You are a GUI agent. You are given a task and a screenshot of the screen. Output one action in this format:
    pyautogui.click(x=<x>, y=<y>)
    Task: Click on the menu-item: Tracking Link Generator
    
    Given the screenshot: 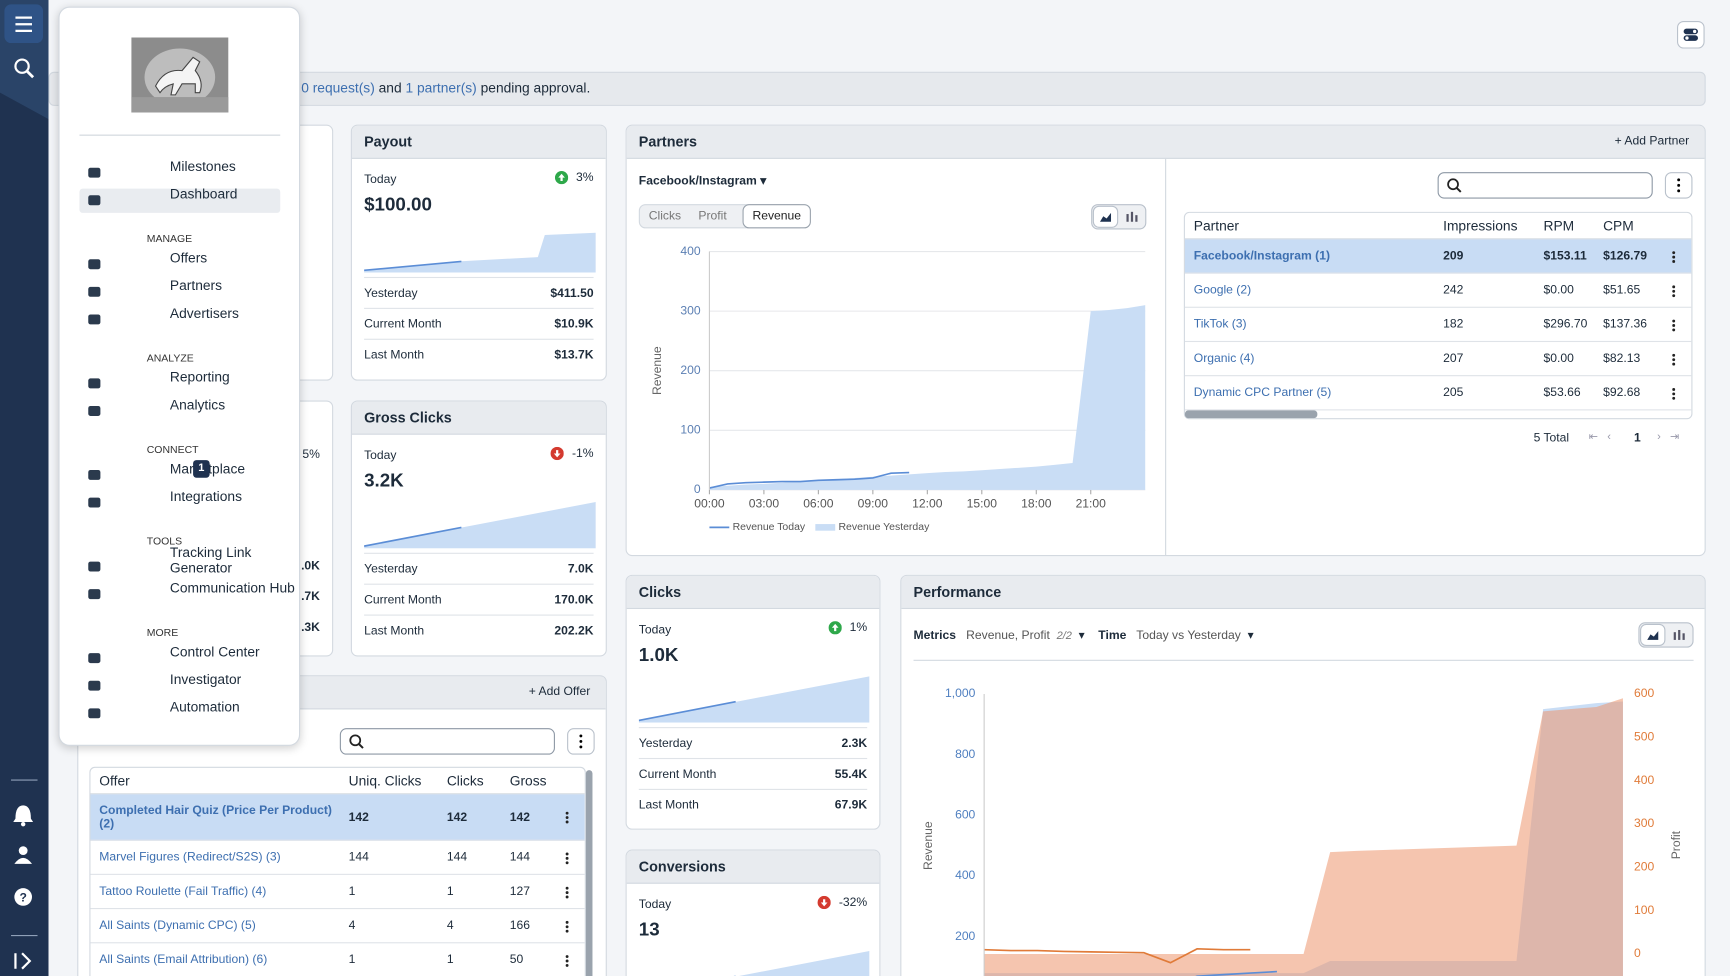 What is the action you would take?
    pyautogui.click(x=210, y=560)
    